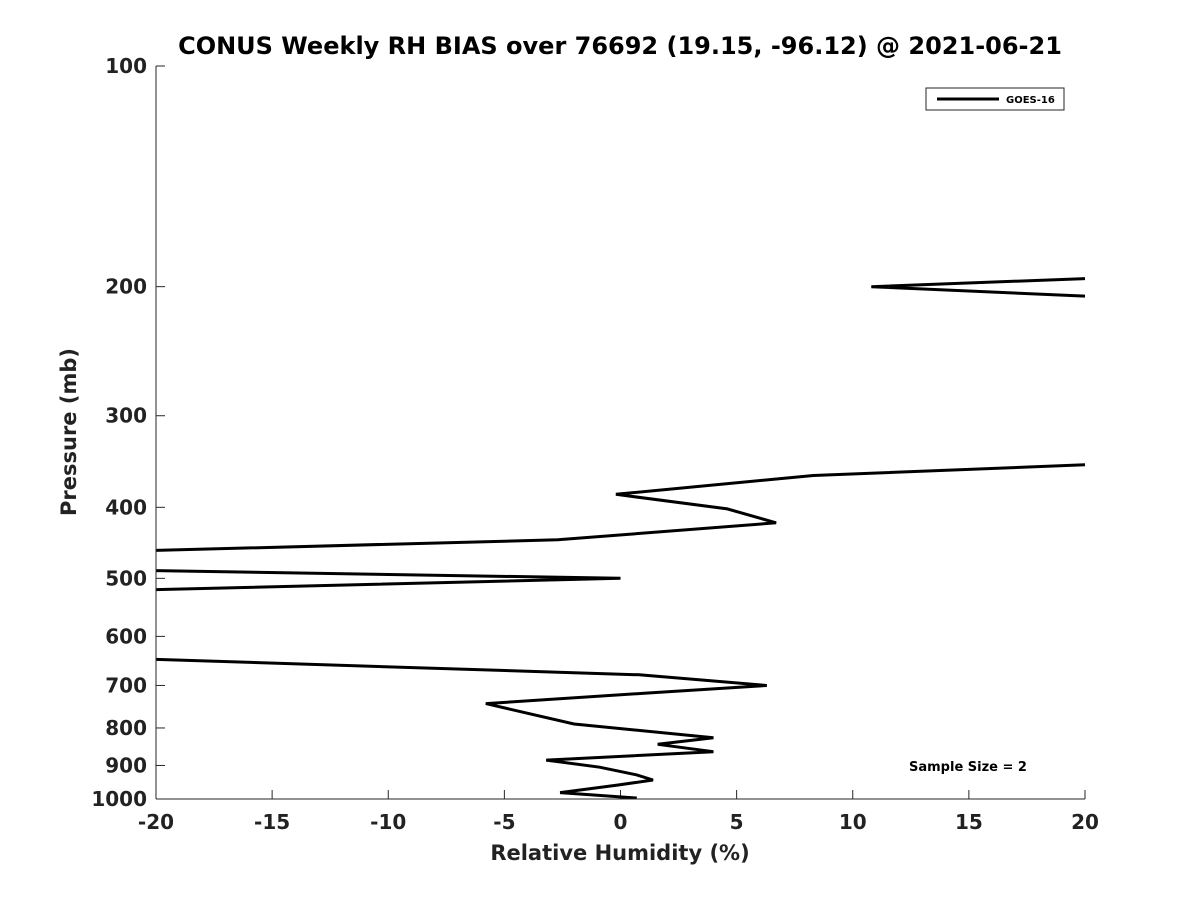  What do you see at coordinates (995, 99) in the screenshot?
I see `legend: GOES-16` at bounding box center [995, 99].